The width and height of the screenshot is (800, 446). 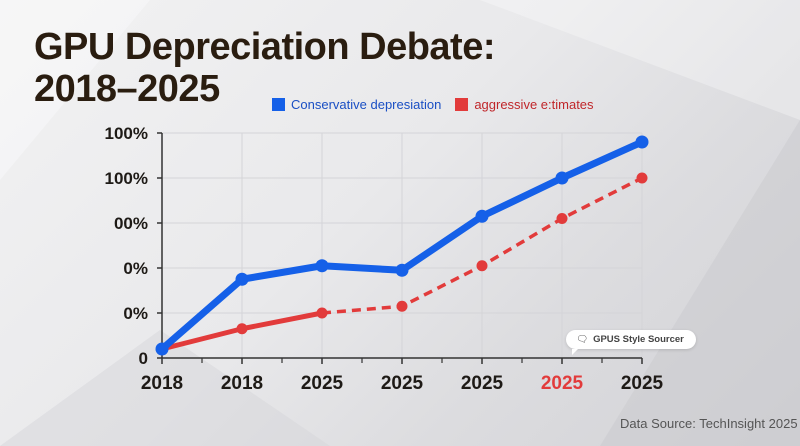 What do you see at coordinates (127, 89) in the screenshot?
I see `title-line-2: 2018–2025` at bounding box center [127, 89].